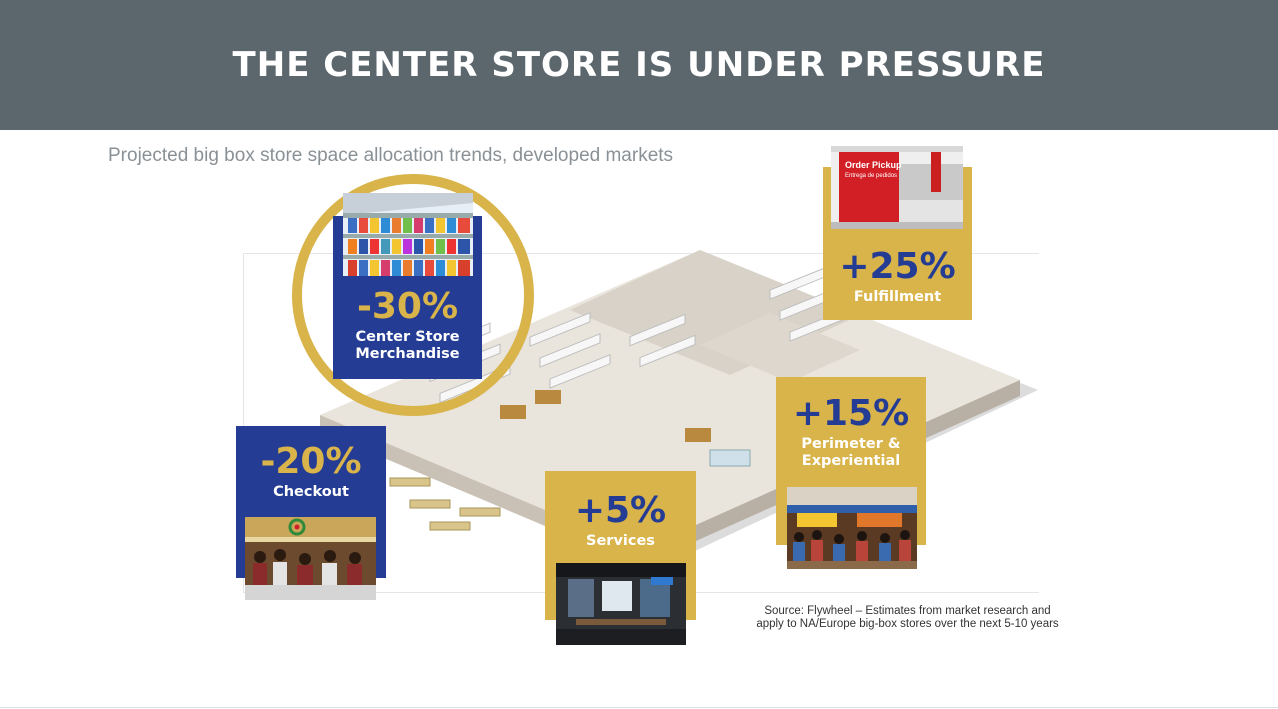  What do you see at coordinates (852, 528) in the screenshot?
I see `perimeter-photo` at bounding box center [852, 528].